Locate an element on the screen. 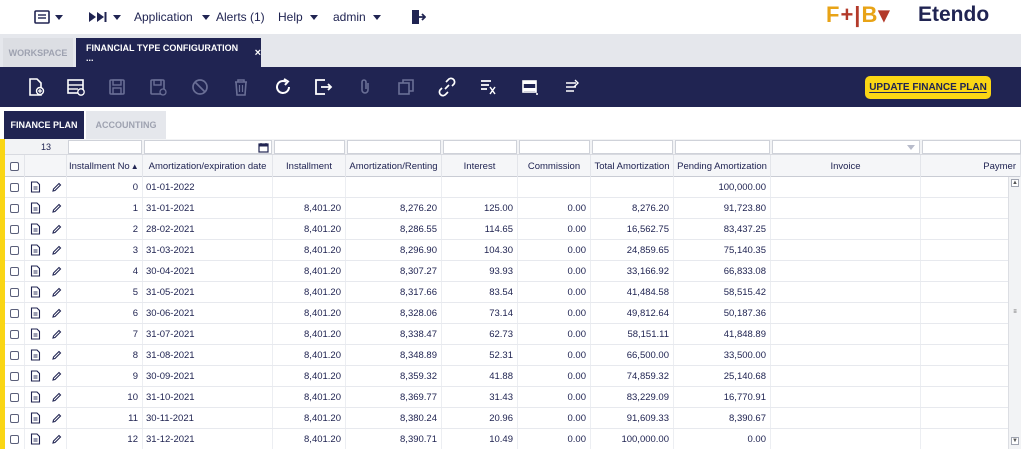  select-all-checkbox is located at coordinates (14, 166).